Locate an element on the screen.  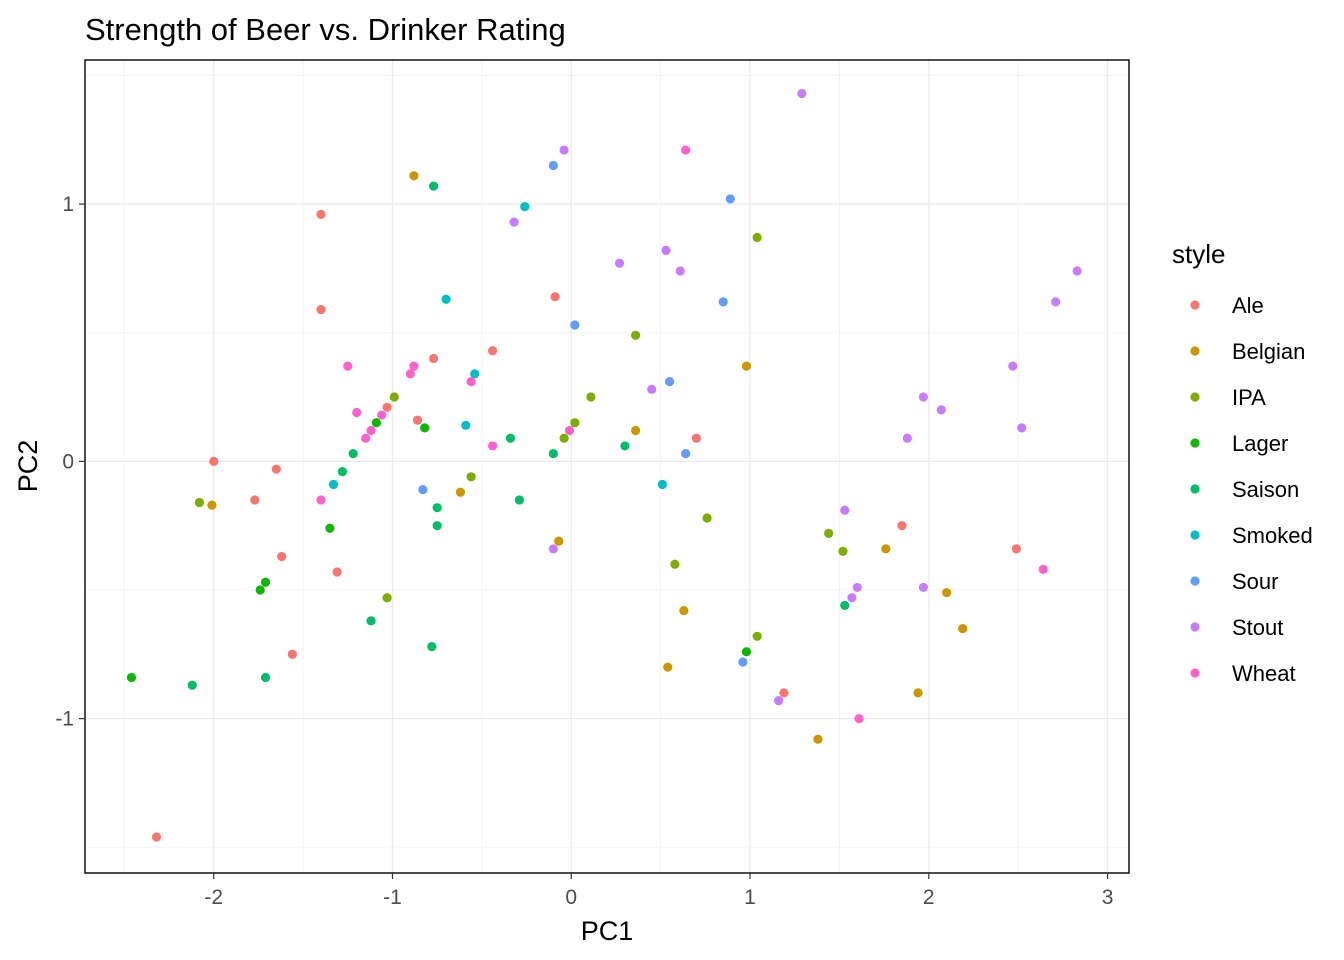
legend-label-belgian: Belgian is located at coordinates (1268, 351).